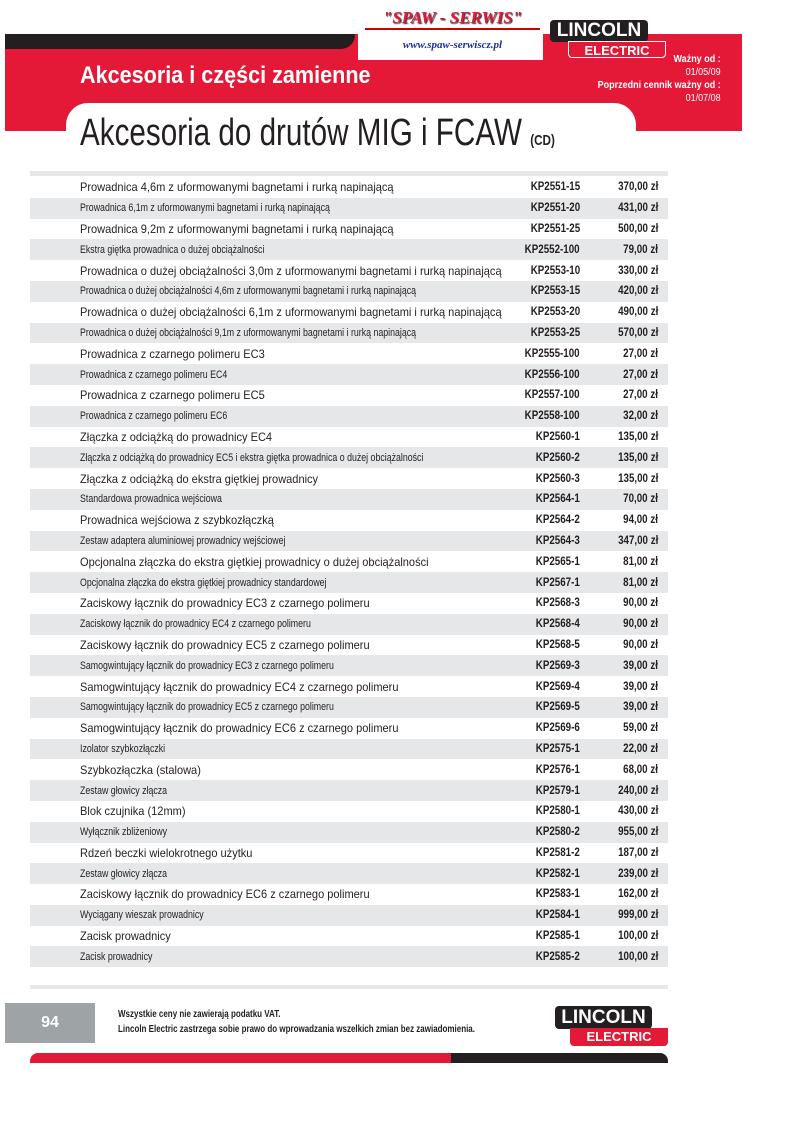 Image resolution: width=800 pixels, height=1131 pixels. What do you see at coordinates (180, 41) in the screenshot?
I see `header-black-bar` at bounding box center [180, 41].